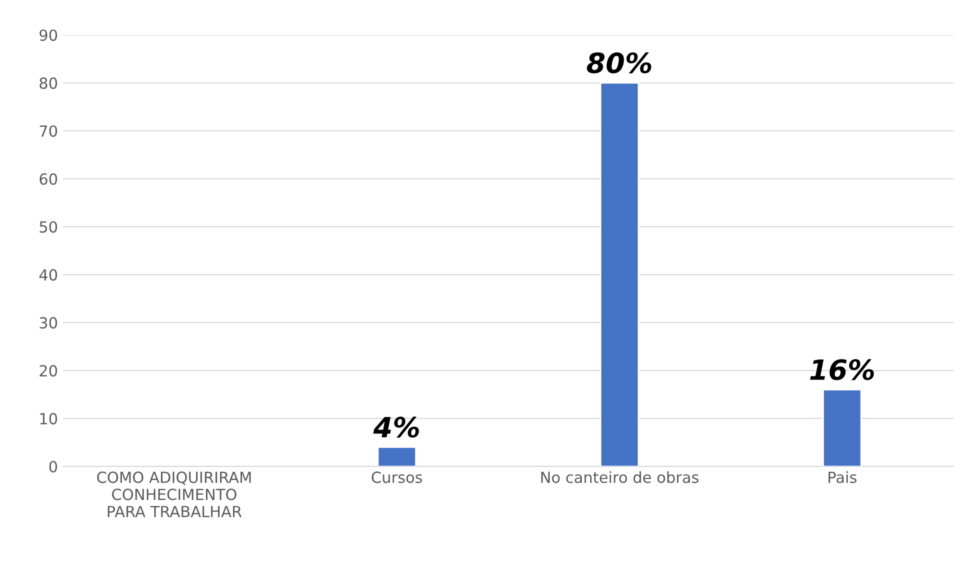  I want to click on data-label: 80%, so click(619, 63).